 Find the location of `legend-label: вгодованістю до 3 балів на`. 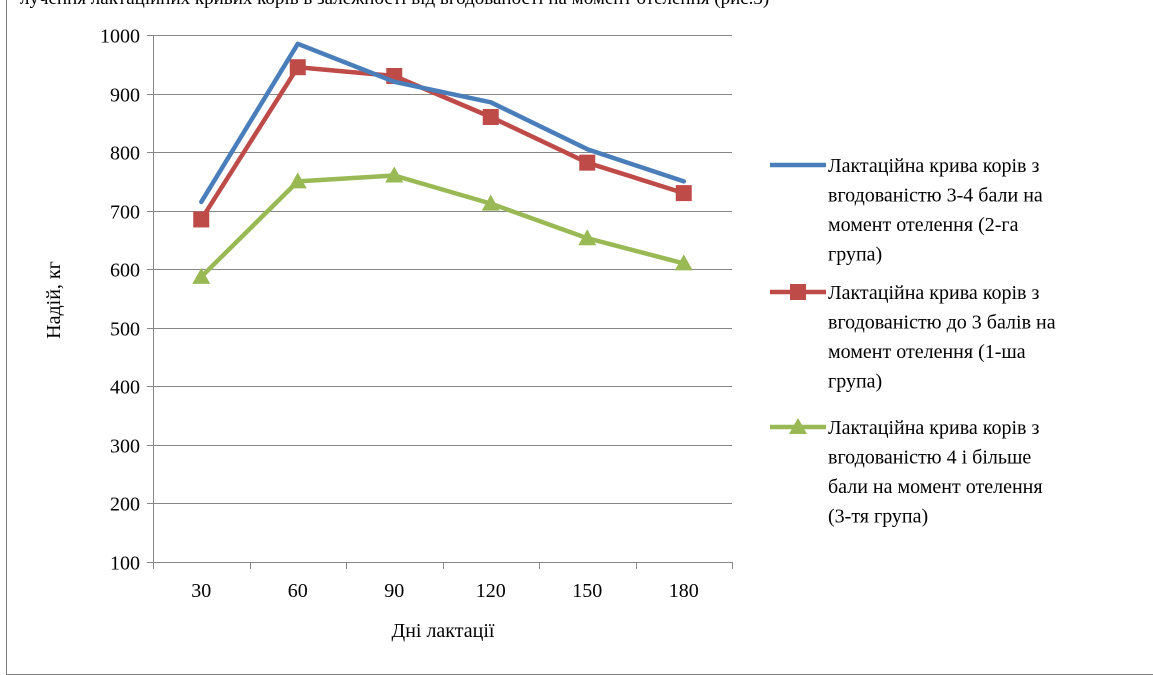

legend-label: вгодованістю до 3 балів на is located at coordinates (942, 323).